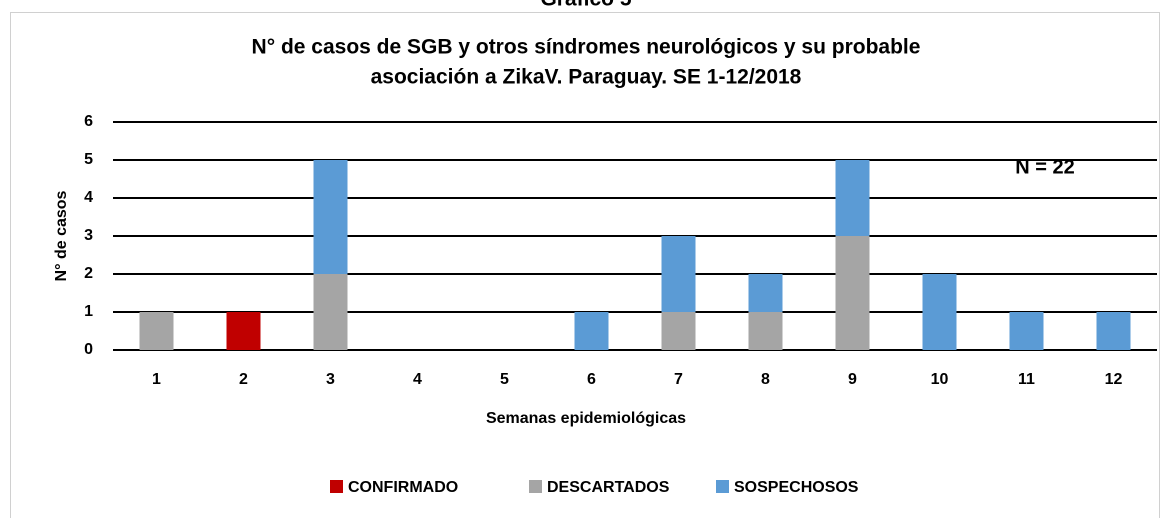 The height and width of the screenshot is (518, 1172). I want to click on x-tick-label: 2, so click(243, 379).